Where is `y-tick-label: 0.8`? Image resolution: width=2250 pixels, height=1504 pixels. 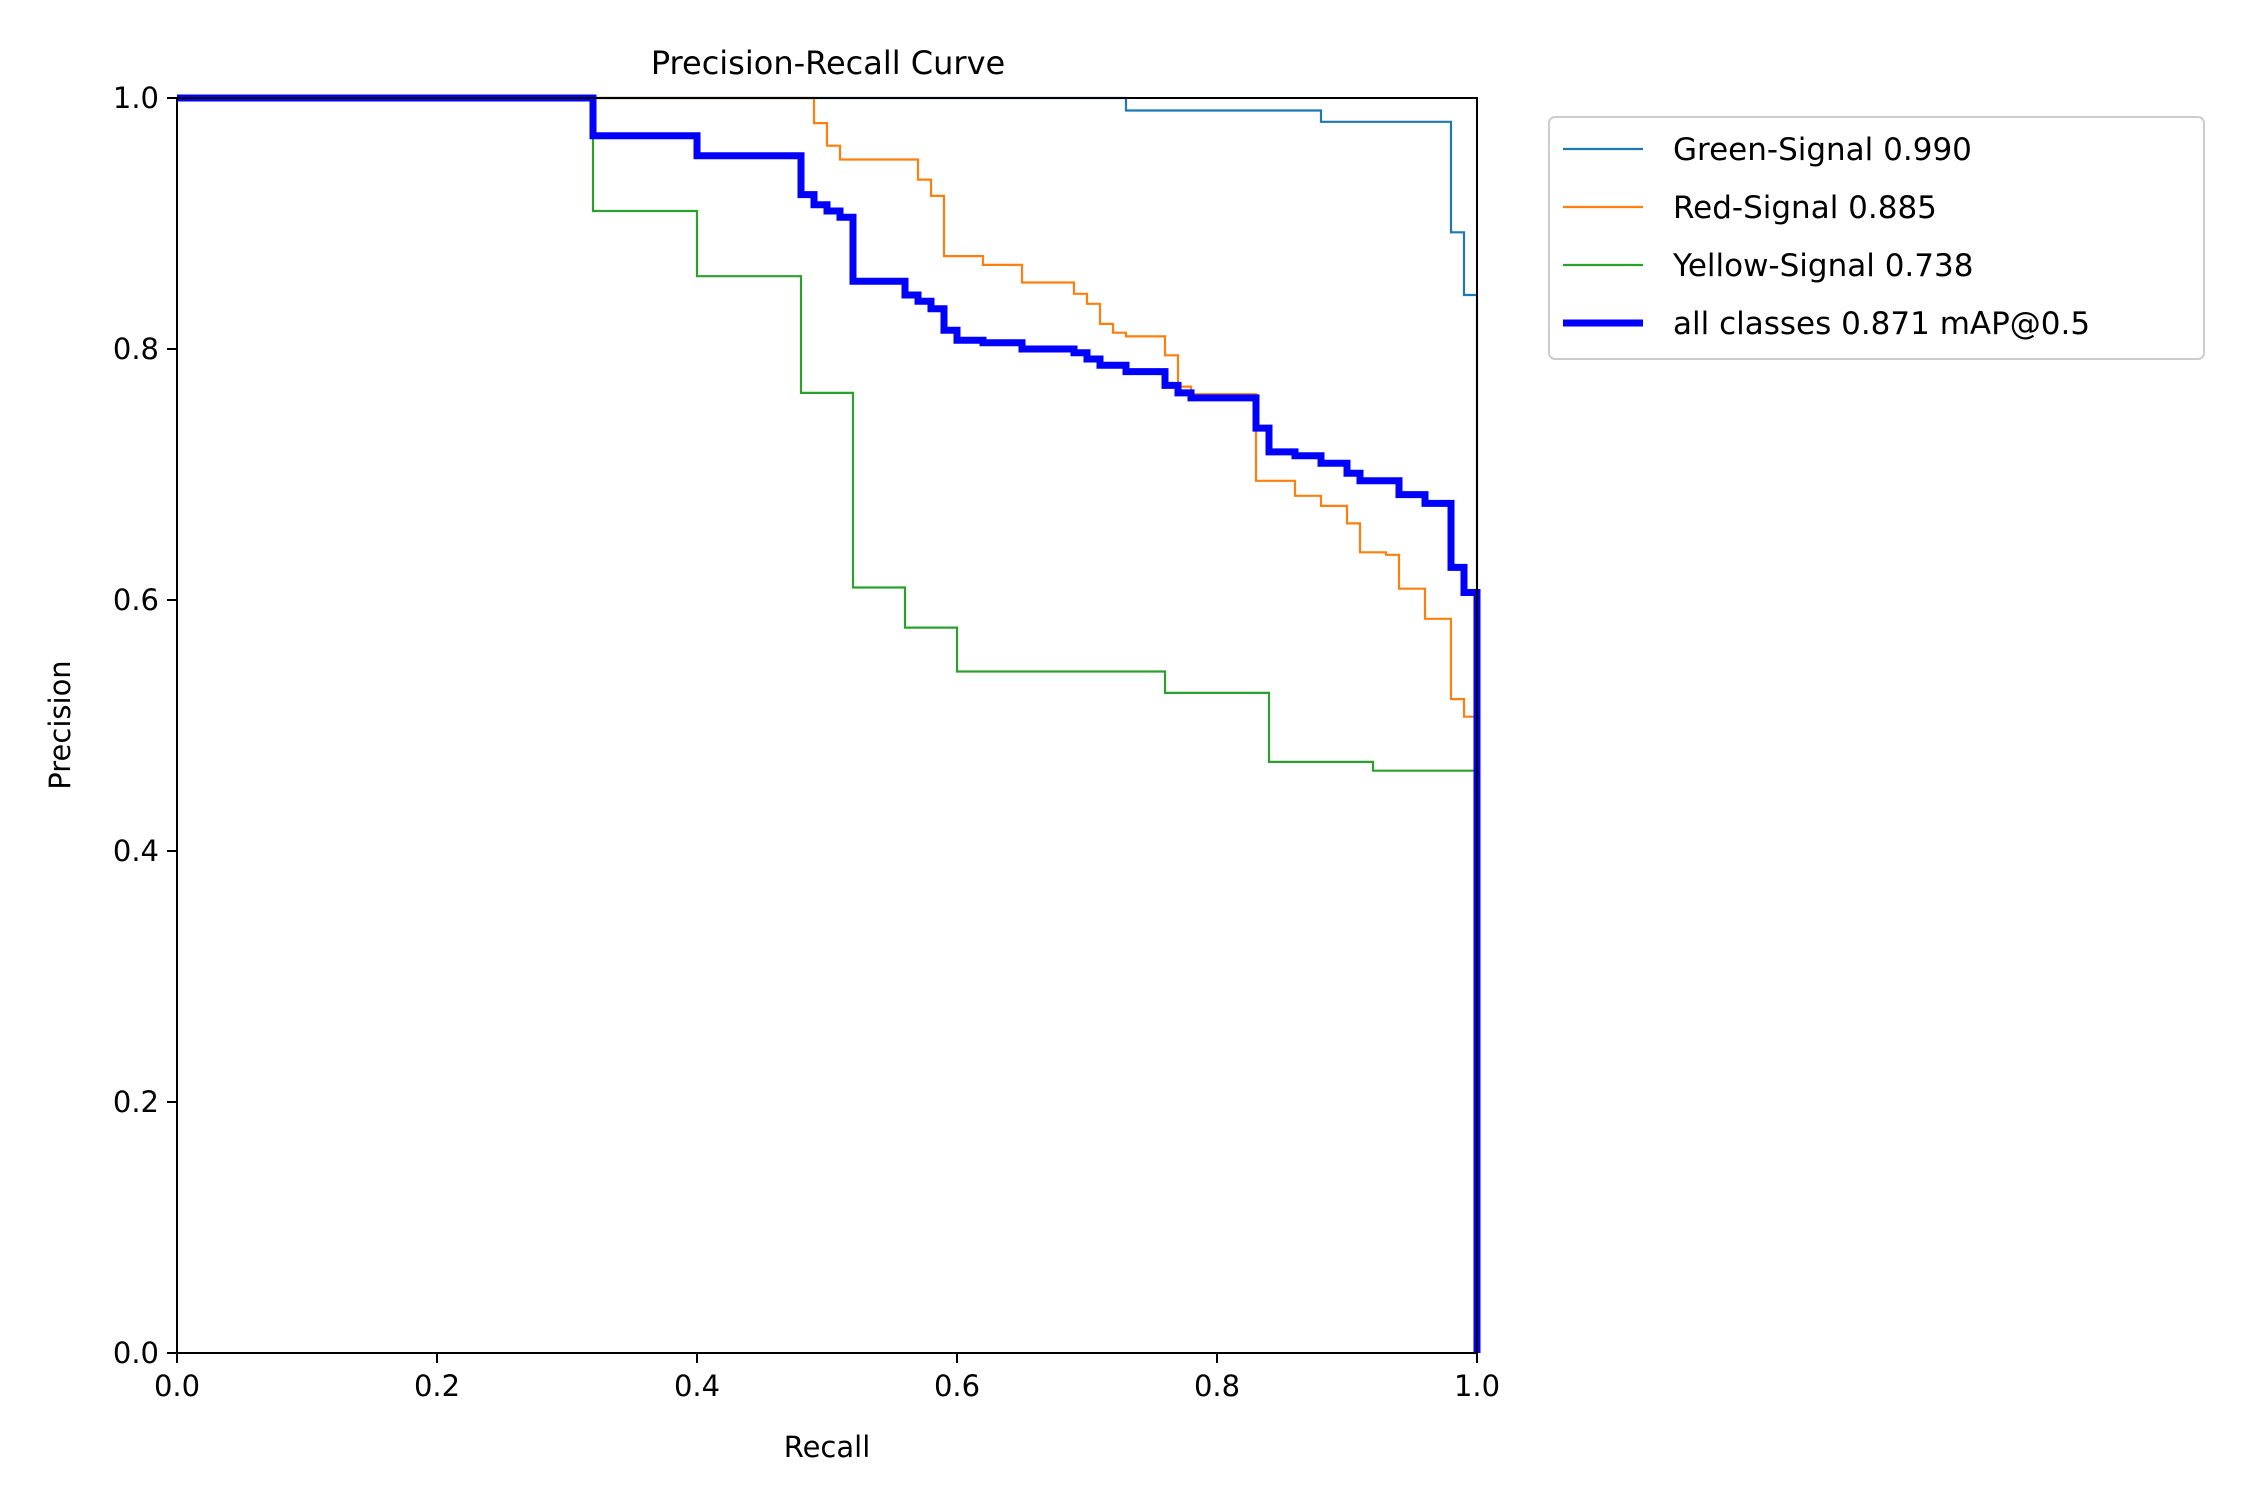 y-tick-label: 0.8 is located at coordinates (136, 349).